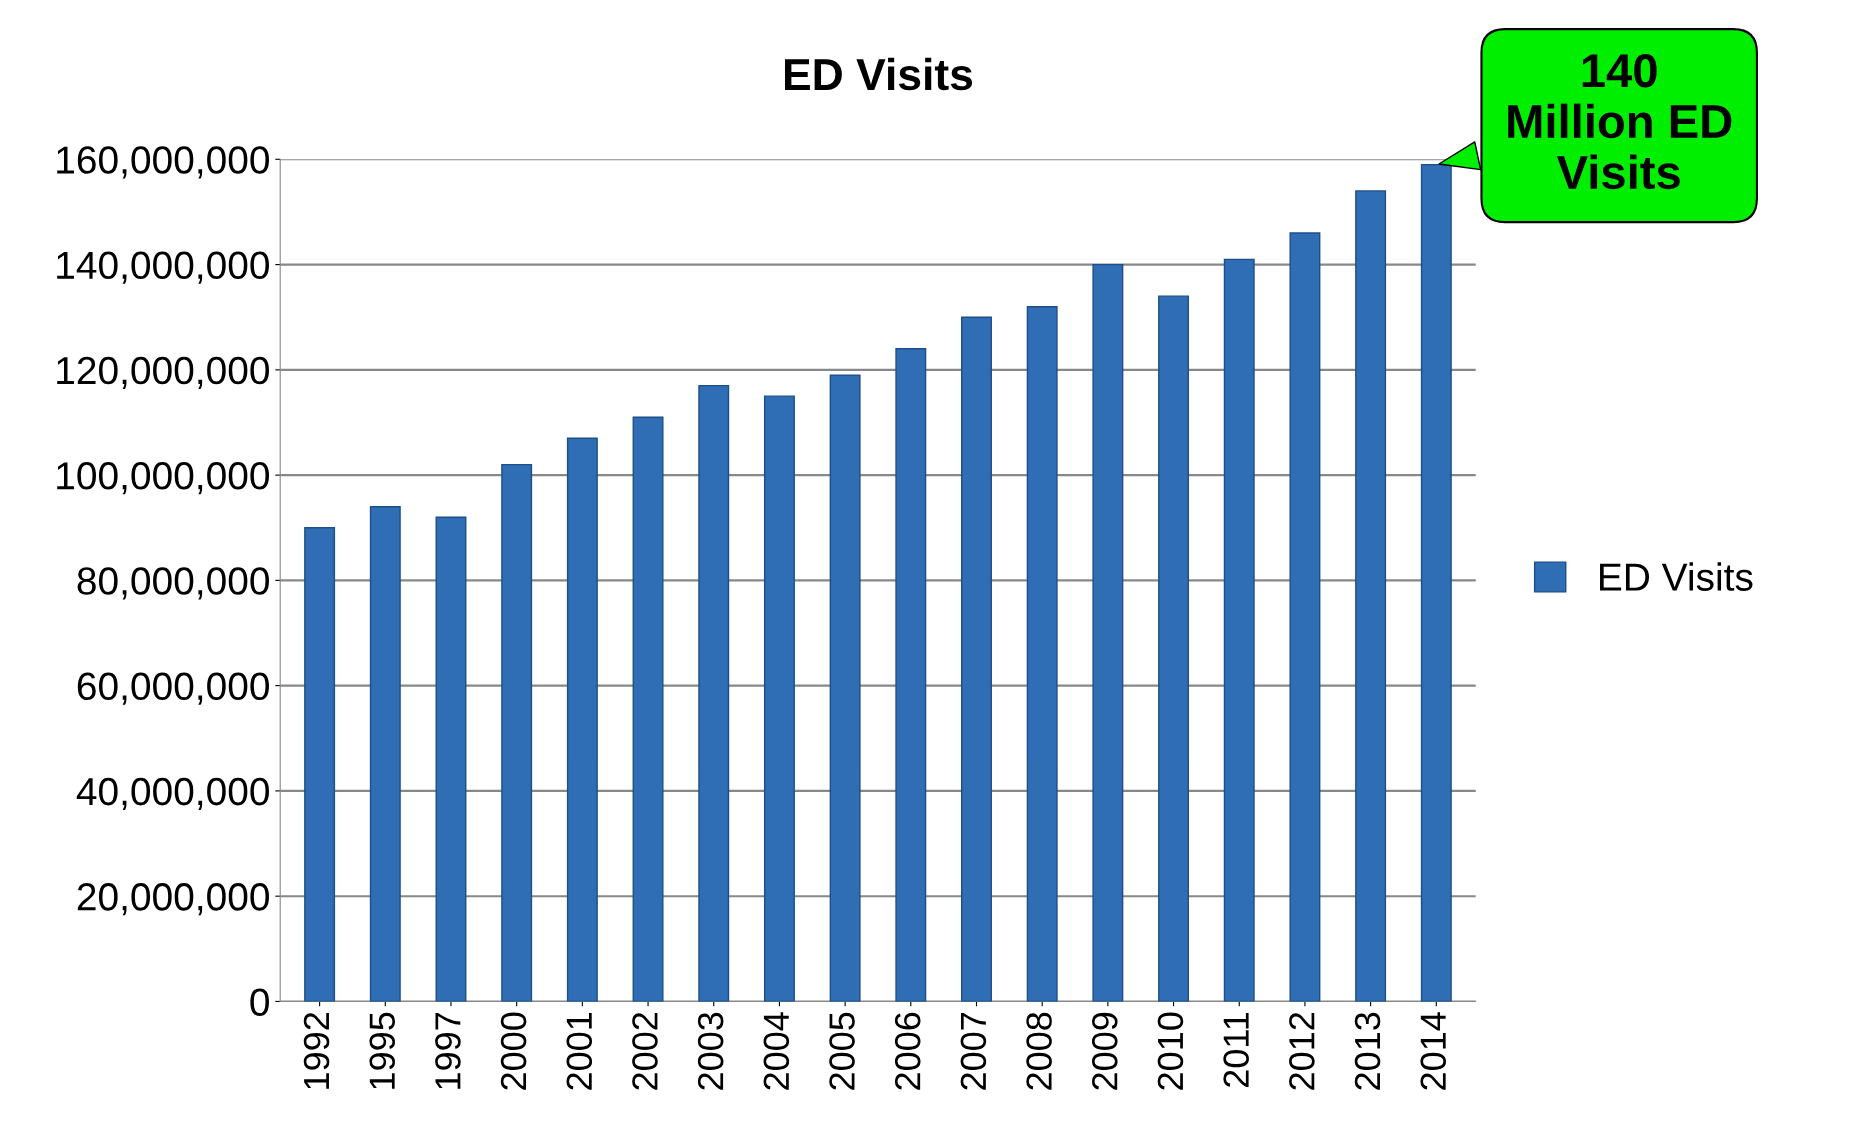 This screenshot has height=1138, width=1868. What do you see at coordinates (645, 1051) in the screenshot?
I see `x-tick-label: 2002` at bounding box center [645, 1051].